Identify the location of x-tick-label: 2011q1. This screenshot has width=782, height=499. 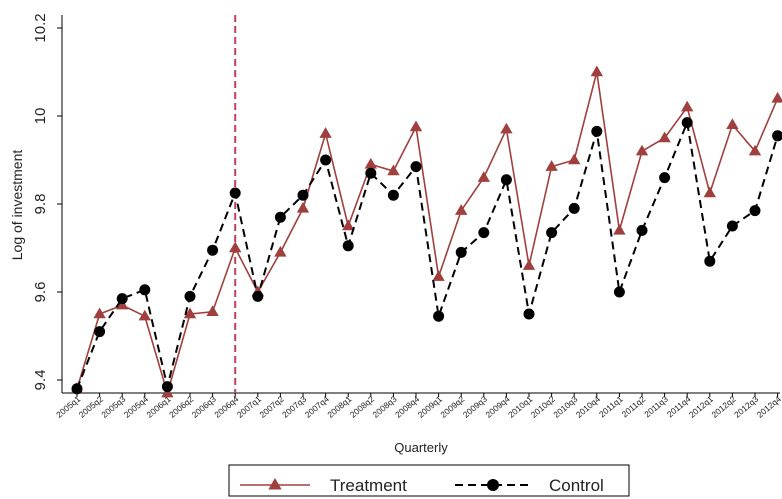
(611, 407).